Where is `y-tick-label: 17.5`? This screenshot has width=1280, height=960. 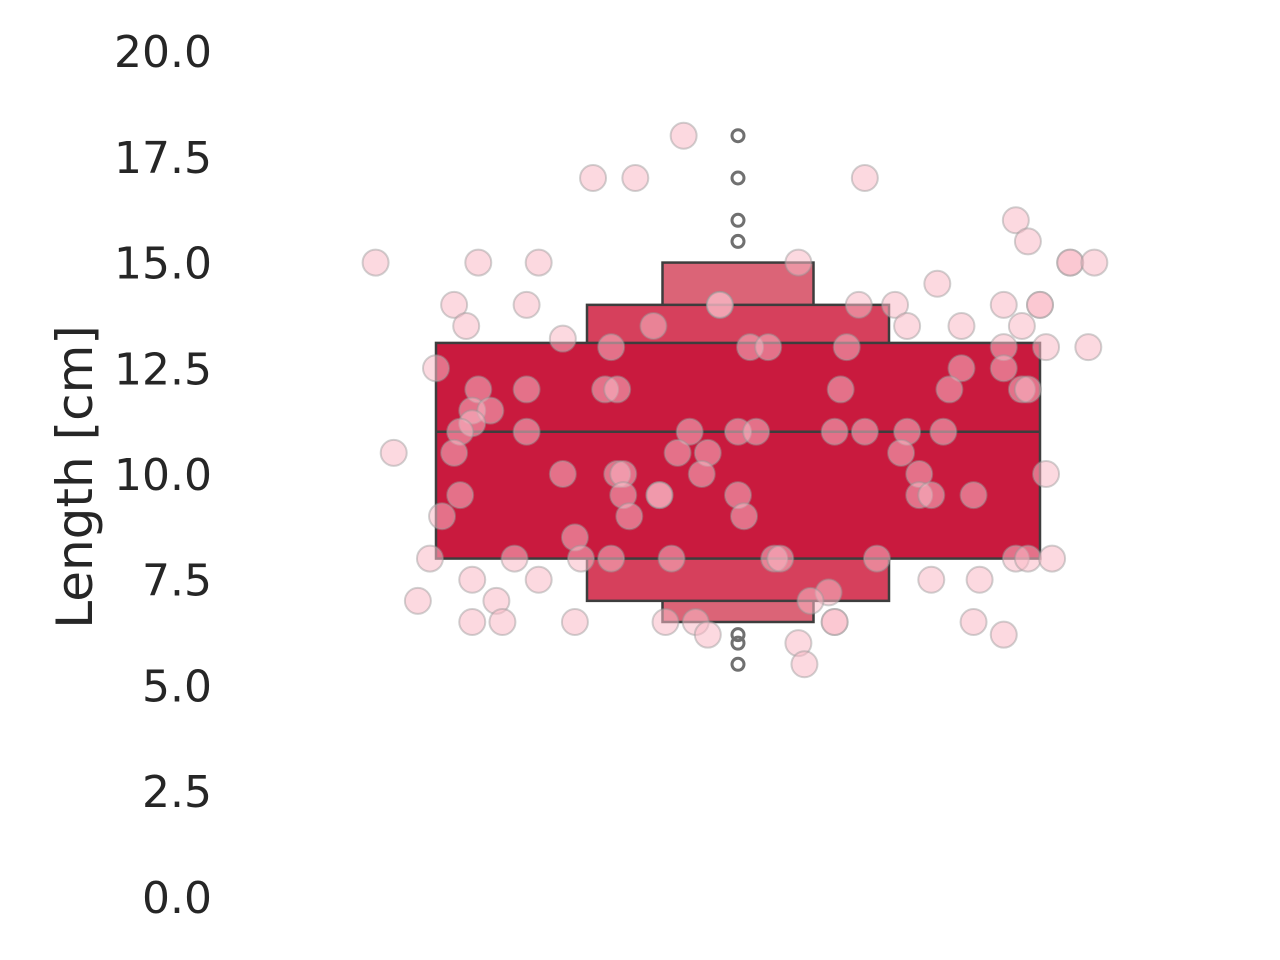 y-tick-label: 17.5 is located at coordinates (163, 158).